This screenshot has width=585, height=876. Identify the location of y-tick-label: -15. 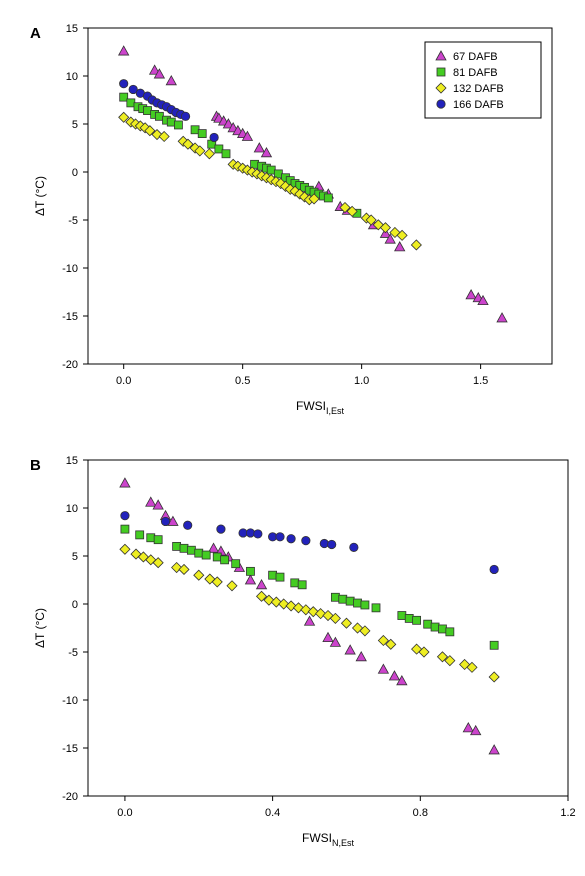
(70, 317).